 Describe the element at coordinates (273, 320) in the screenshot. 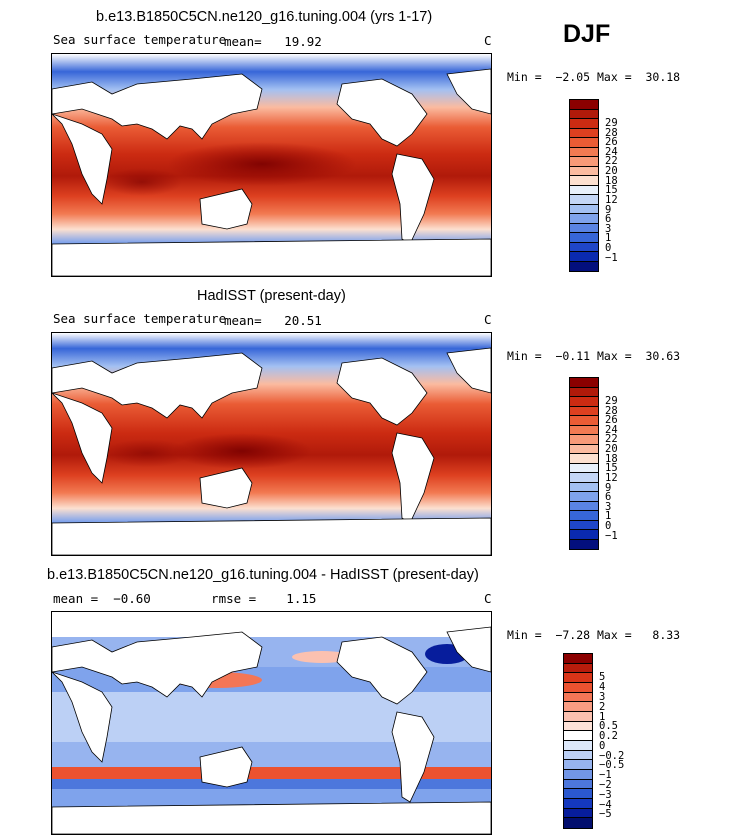

I see `mean-value-obs: mean= 20.51` at that location.